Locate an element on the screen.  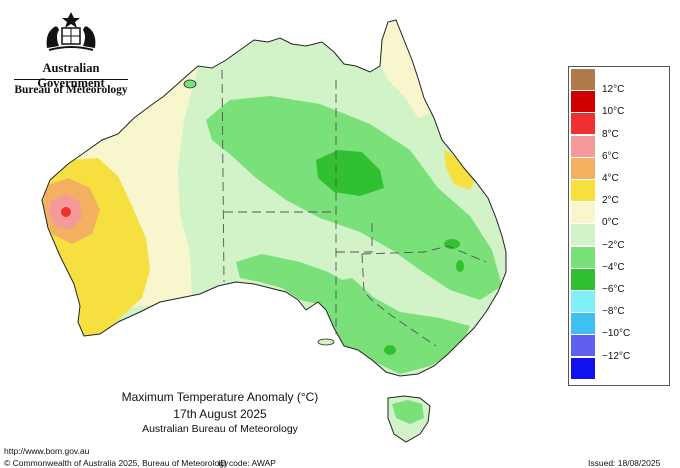
website-url: http://www.bom.gov.au is located at coordinates (47, 451).